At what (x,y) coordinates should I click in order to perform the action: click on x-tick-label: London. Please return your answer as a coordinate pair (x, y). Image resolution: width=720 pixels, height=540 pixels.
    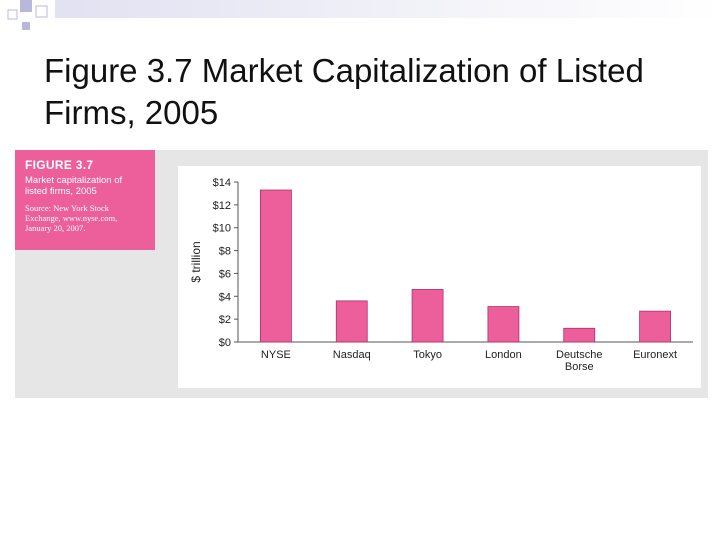
    Looking at the image, I should click on (503, 355).